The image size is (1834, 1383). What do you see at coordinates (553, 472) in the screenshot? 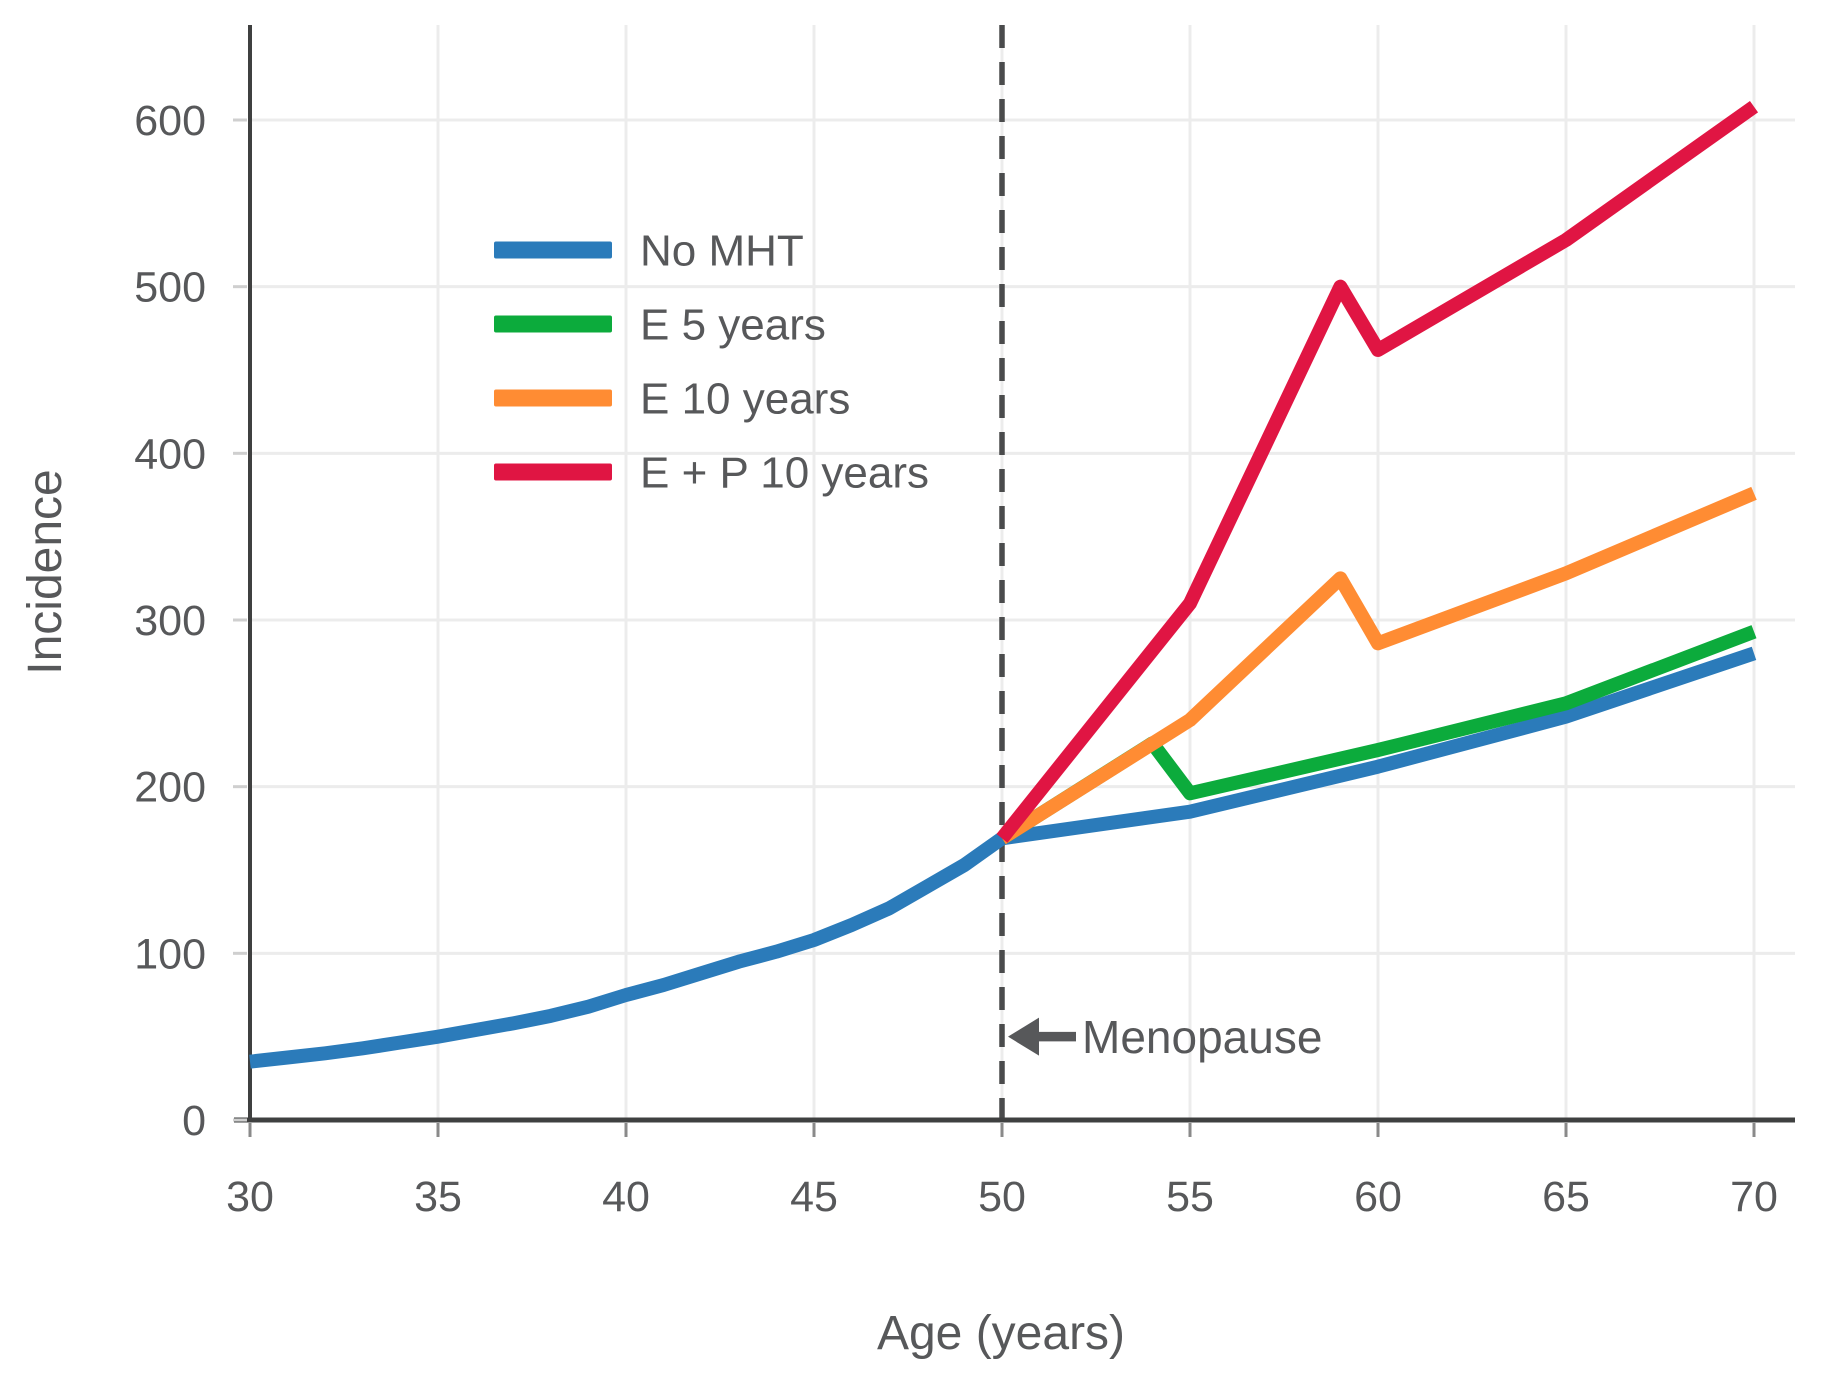
I see `legend-swatch-e-p-10-years` at bounding box center [553, 472].